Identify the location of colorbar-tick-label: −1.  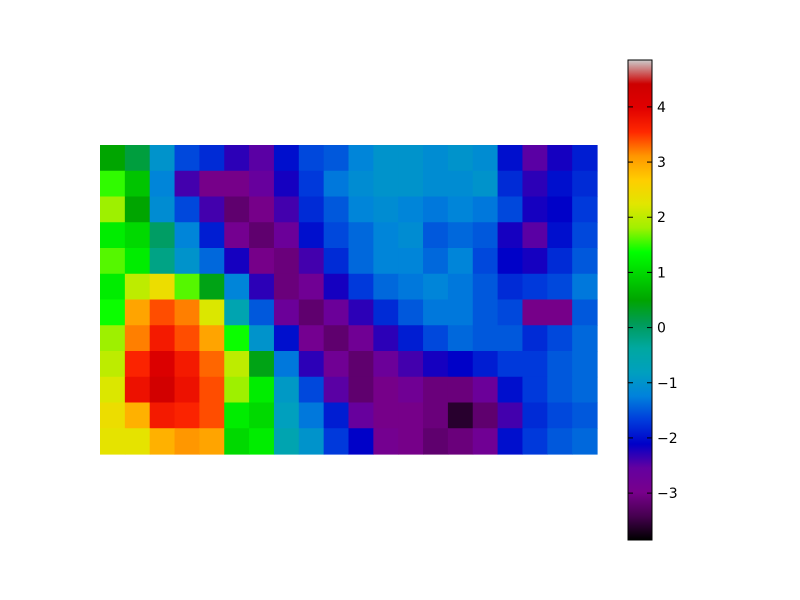
(667, 384).